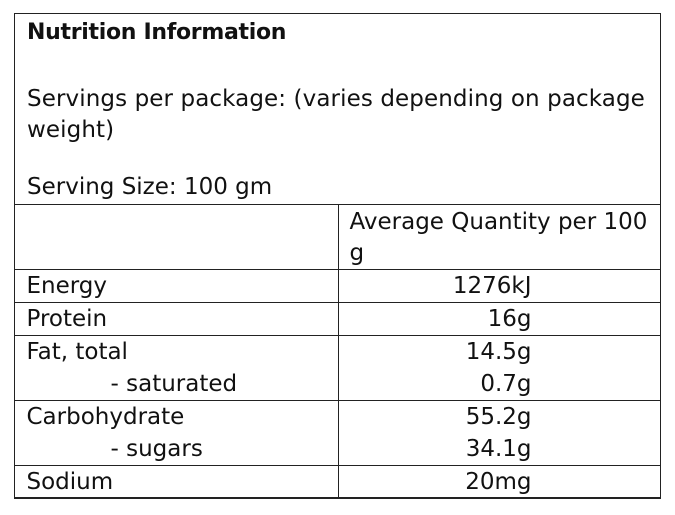 The width and height of the screenshot is (675, 515). Describe the element at coordinates (337, 433) in the screenshot. I see `table-row: Carbohydrate - sugars 55.2g 34.1g` at that location.